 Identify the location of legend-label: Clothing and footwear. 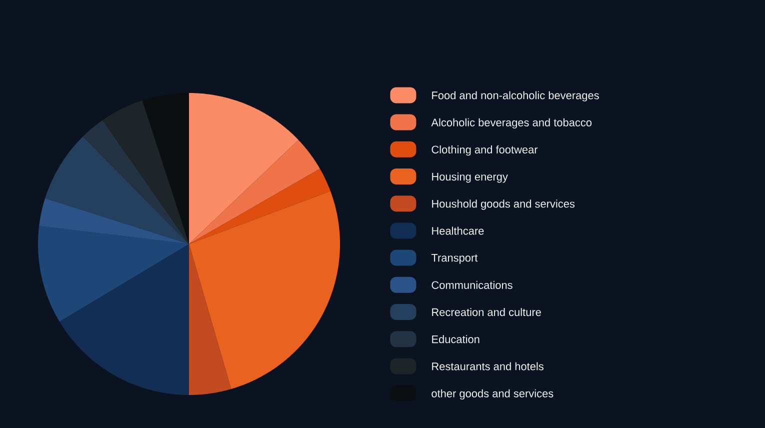
(485, 150).